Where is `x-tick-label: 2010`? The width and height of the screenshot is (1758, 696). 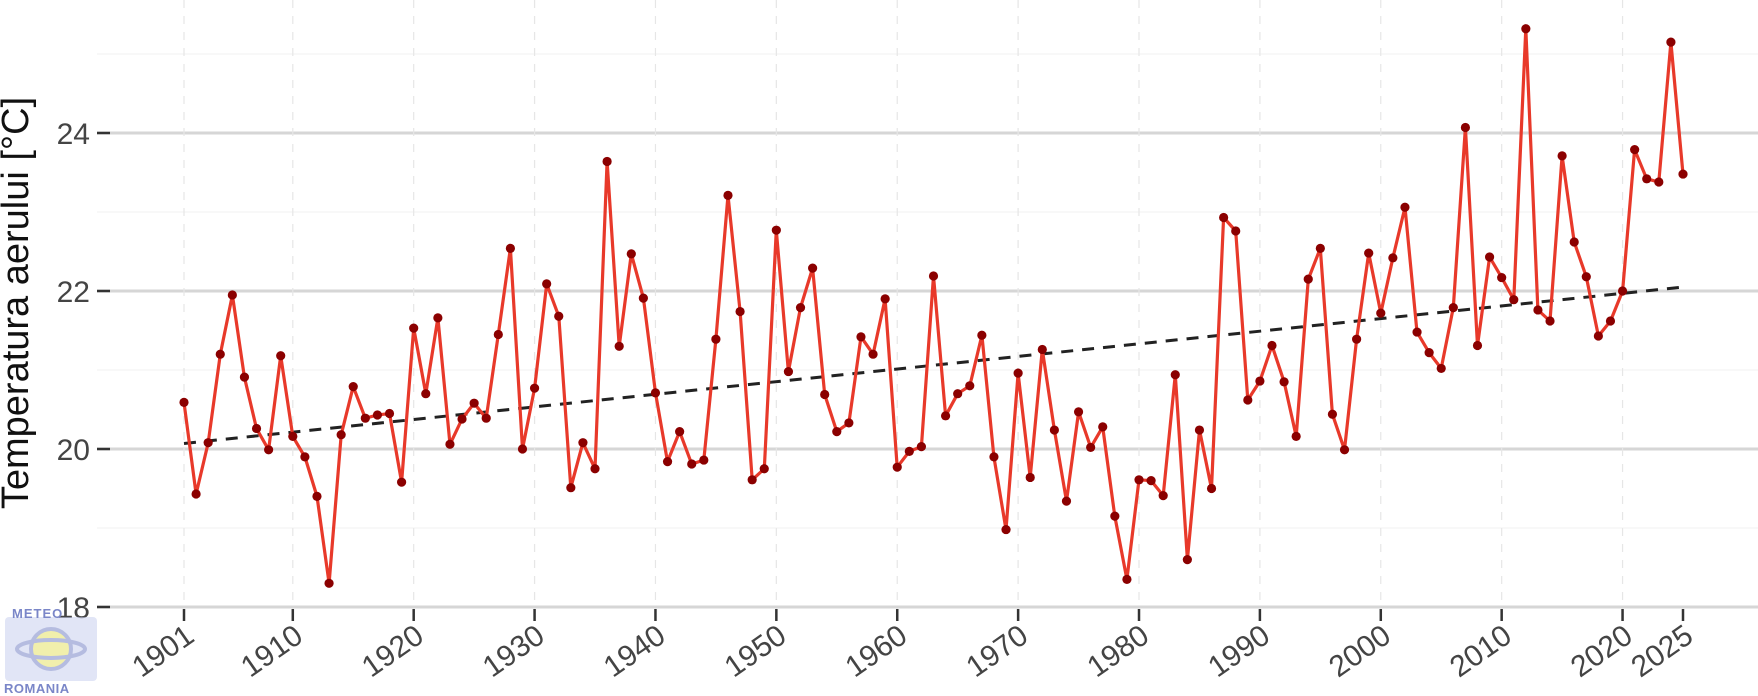 x-tick-label: 2010 is located at coordinates (1481, 651).